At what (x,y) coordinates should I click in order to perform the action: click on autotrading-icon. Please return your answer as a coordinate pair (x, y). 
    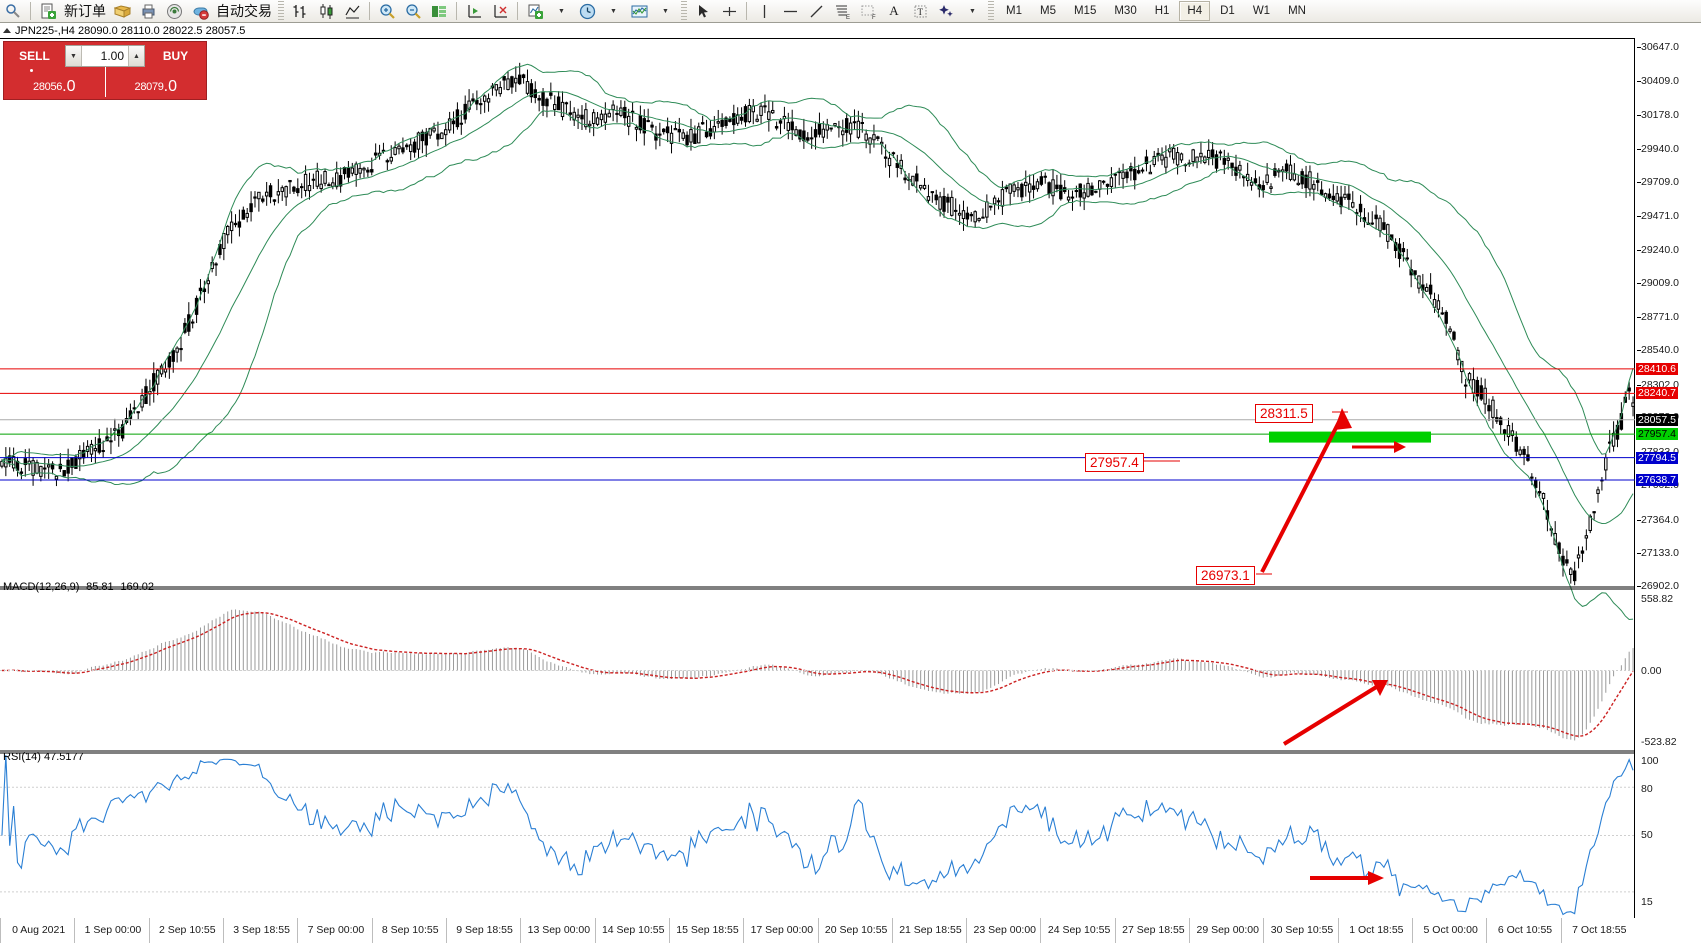
    Looking at the image, I should click on (200, 11).